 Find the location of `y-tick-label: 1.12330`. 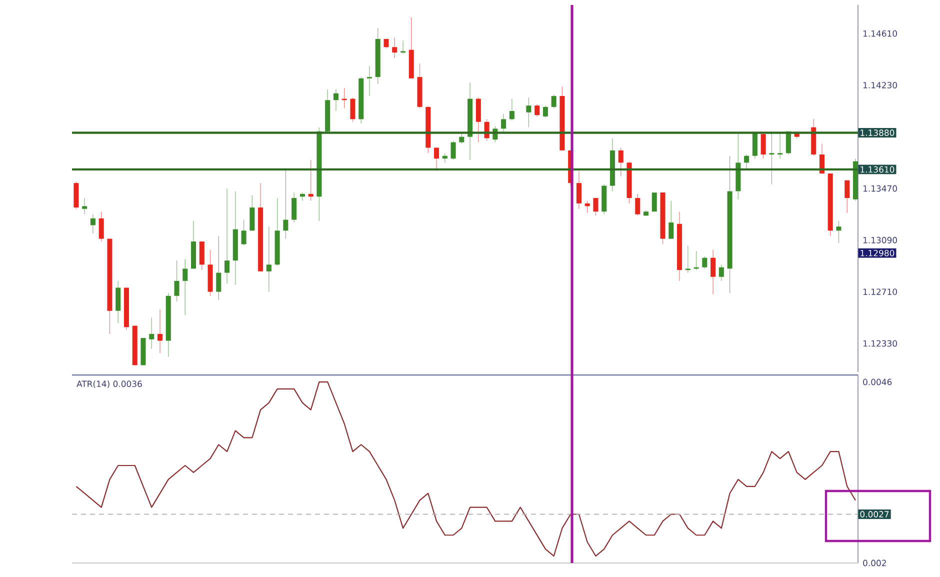

y-tick-label: 1.12330 is located at coordinates (880, 343).